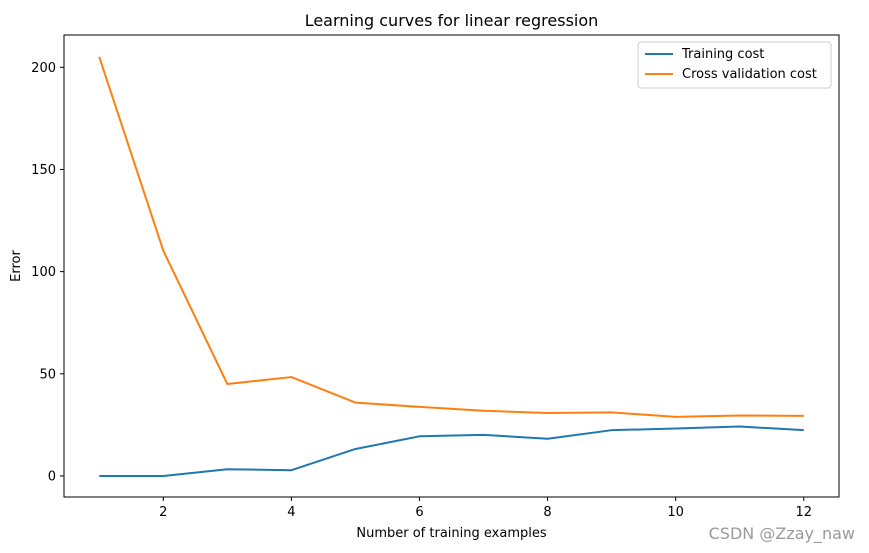 This screenshot has width=869, height=553. What do you see at coordinates (782, 534) in the screenshot?
I see `watermark: CSDN @Zzay_naw` at bounding box center [782, 534].